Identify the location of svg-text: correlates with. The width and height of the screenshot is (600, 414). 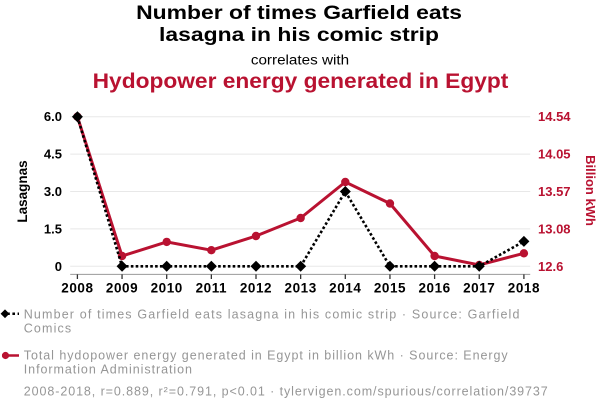
(300, 60).